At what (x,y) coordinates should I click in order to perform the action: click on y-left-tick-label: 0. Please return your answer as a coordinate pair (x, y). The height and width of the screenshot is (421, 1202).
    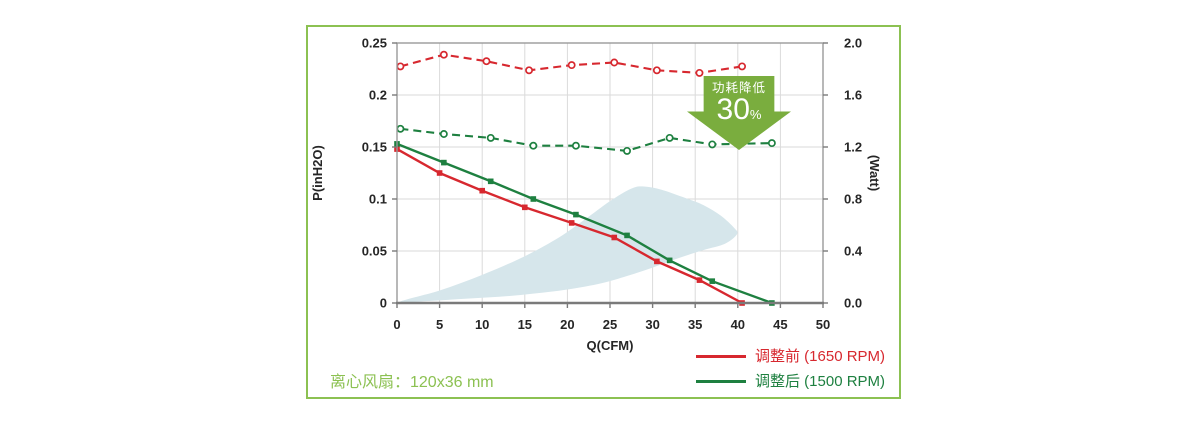
    Looking at the image, I should click on (383, 303).